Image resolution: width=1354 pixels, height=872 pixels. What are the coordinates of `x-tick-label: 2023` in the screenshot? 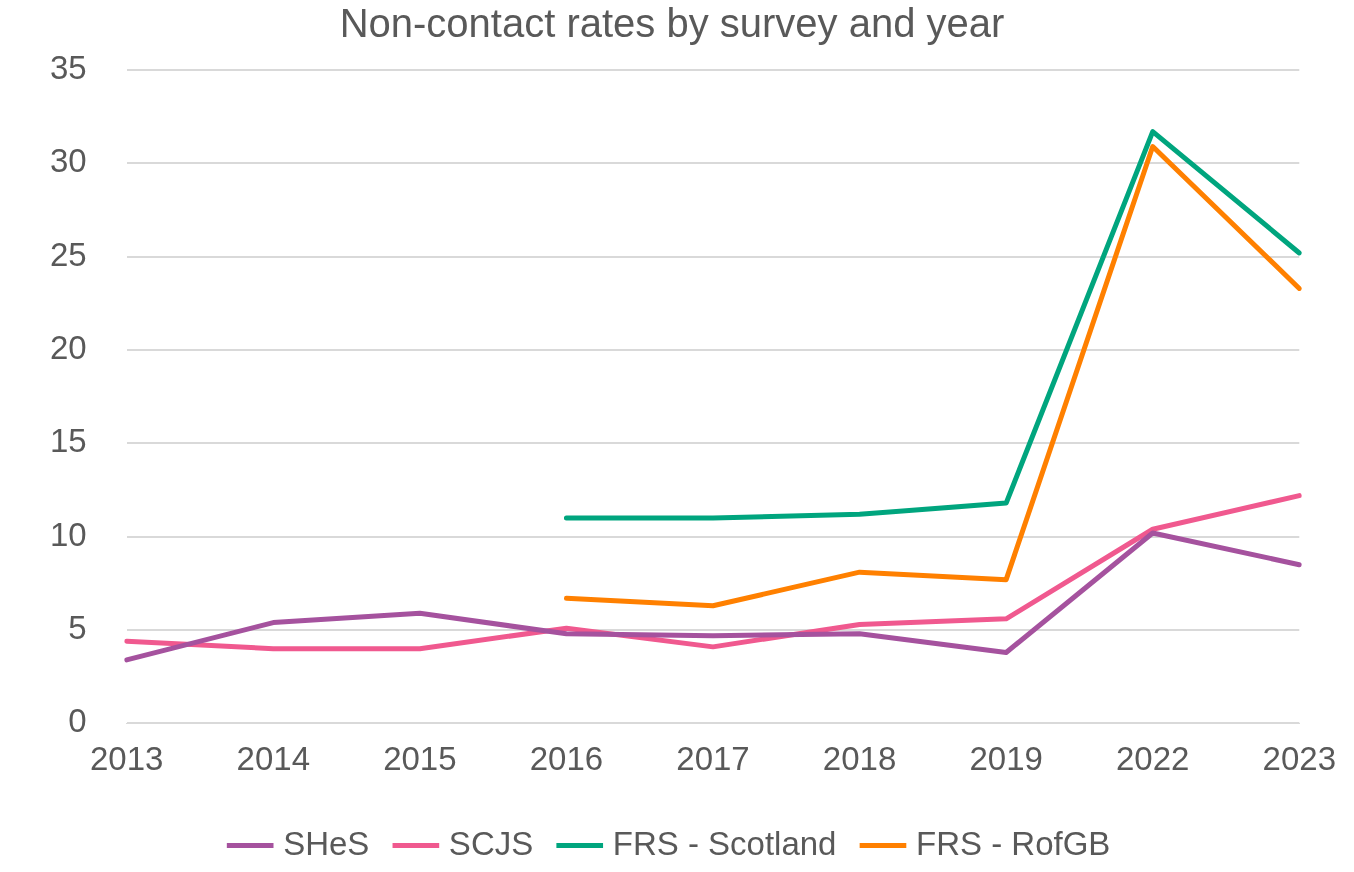 It's located at (1299, 759).